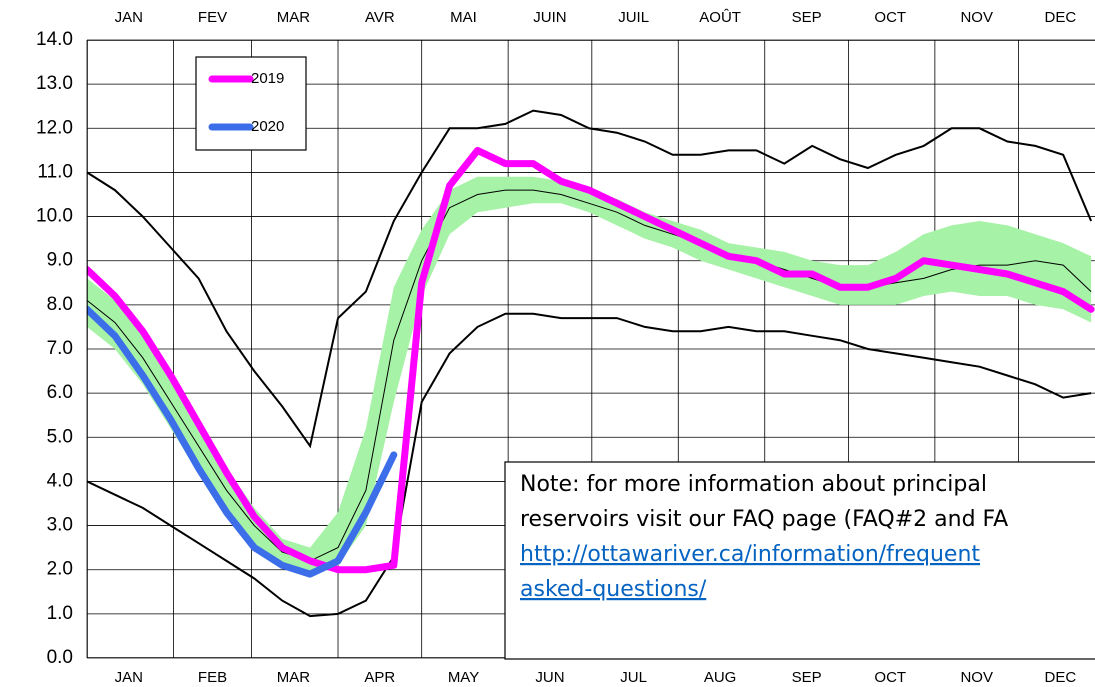 The width and height of the screenshot is (1095, 687). What do you see at coordinates (60, 657) in the screenshot?
I see `y-tick-label: 0.0` at bounding box center [60, 657].